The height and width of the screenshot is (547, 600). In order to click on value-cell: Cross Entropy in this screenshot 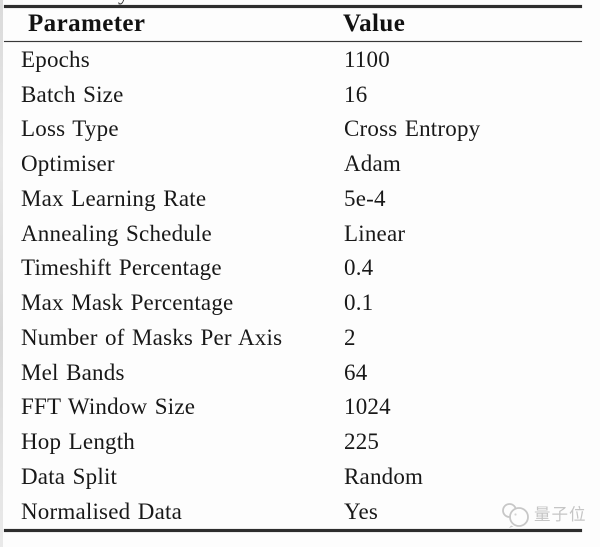, I will do `click(412, 129)`.